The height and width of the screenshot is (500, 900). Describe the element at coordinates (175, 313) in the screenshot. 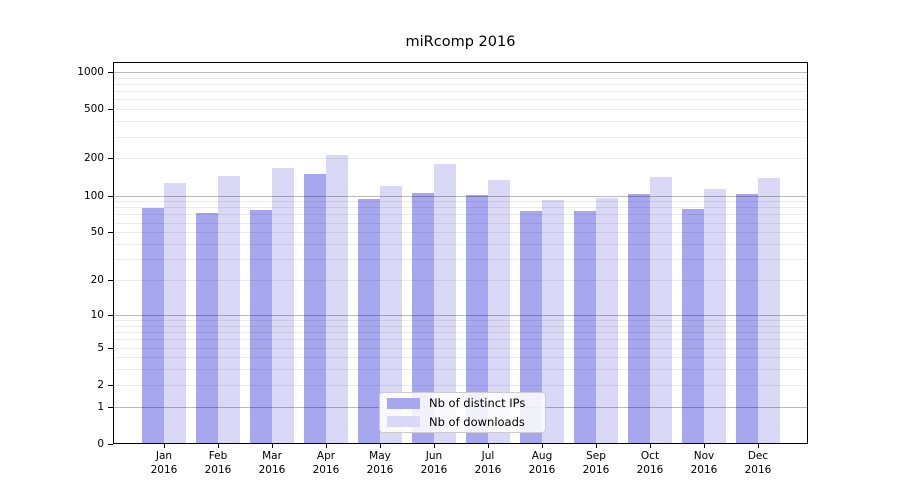

I see `bar-downloads-jan` at that location.